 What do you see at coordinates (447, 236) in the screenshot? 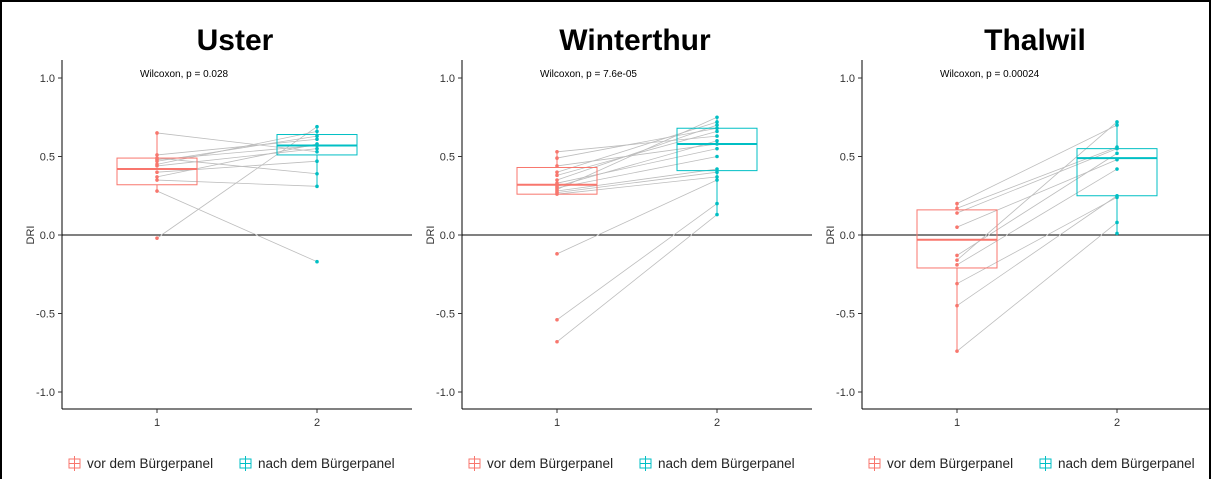
I see `y-tick-label: 0.0` at bounding box center [447, 236].